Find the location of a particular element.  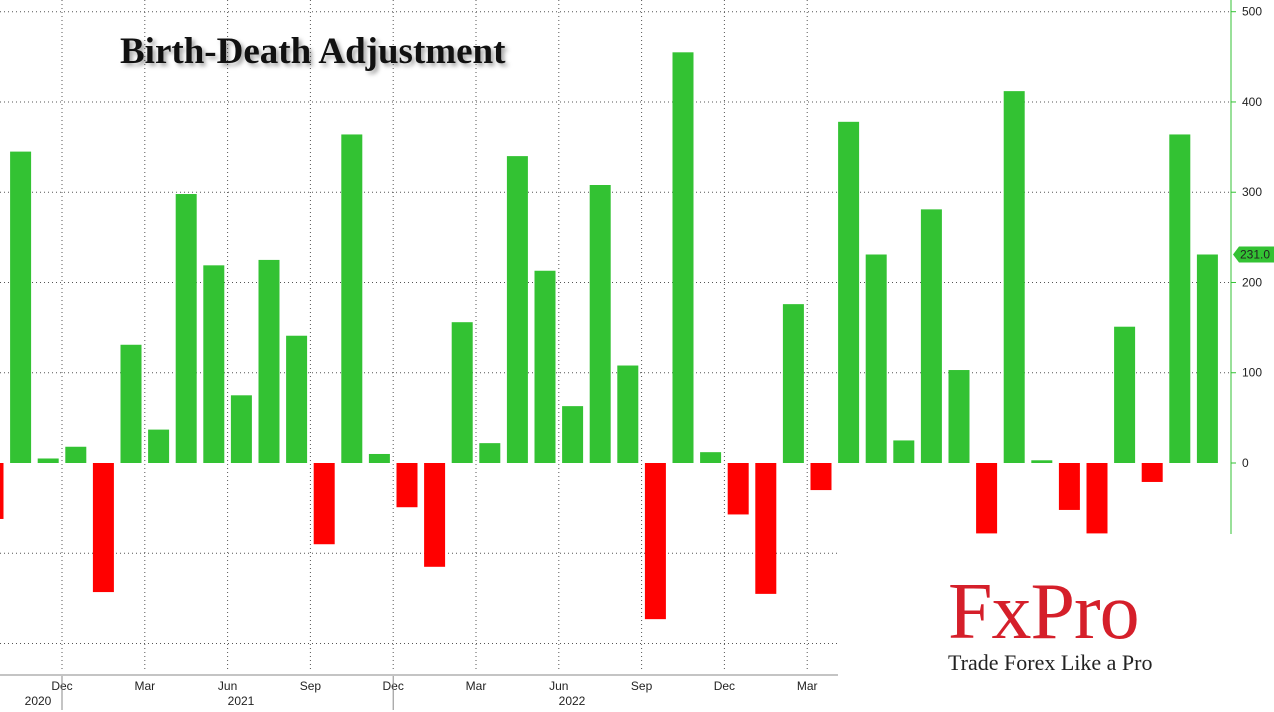

y-tick-label: 200 is located at coordinates (1252, 282).